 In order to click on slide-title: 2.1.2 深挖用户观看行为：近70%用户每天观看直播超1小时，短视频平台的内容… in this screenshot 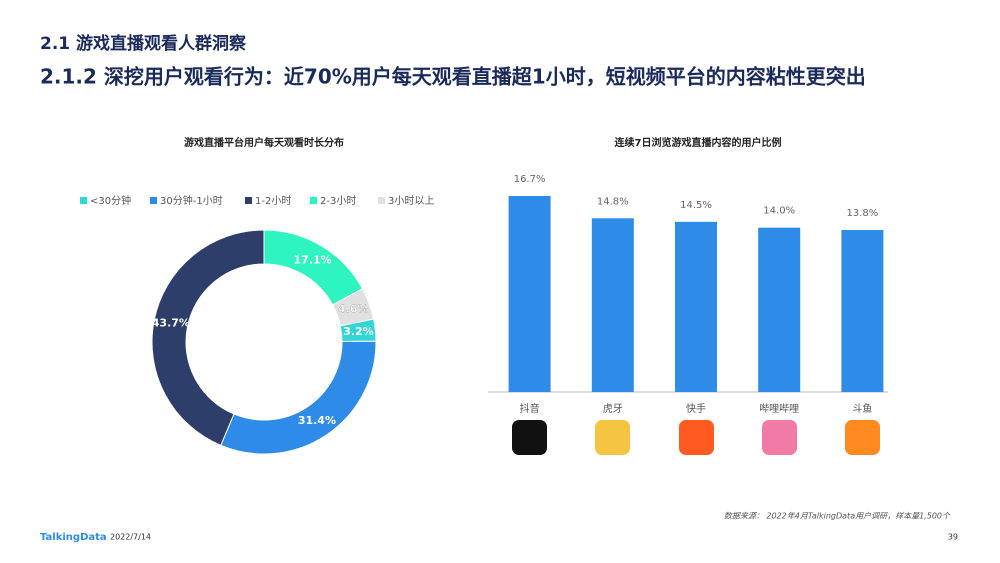, I will do `click(453, 77)`.